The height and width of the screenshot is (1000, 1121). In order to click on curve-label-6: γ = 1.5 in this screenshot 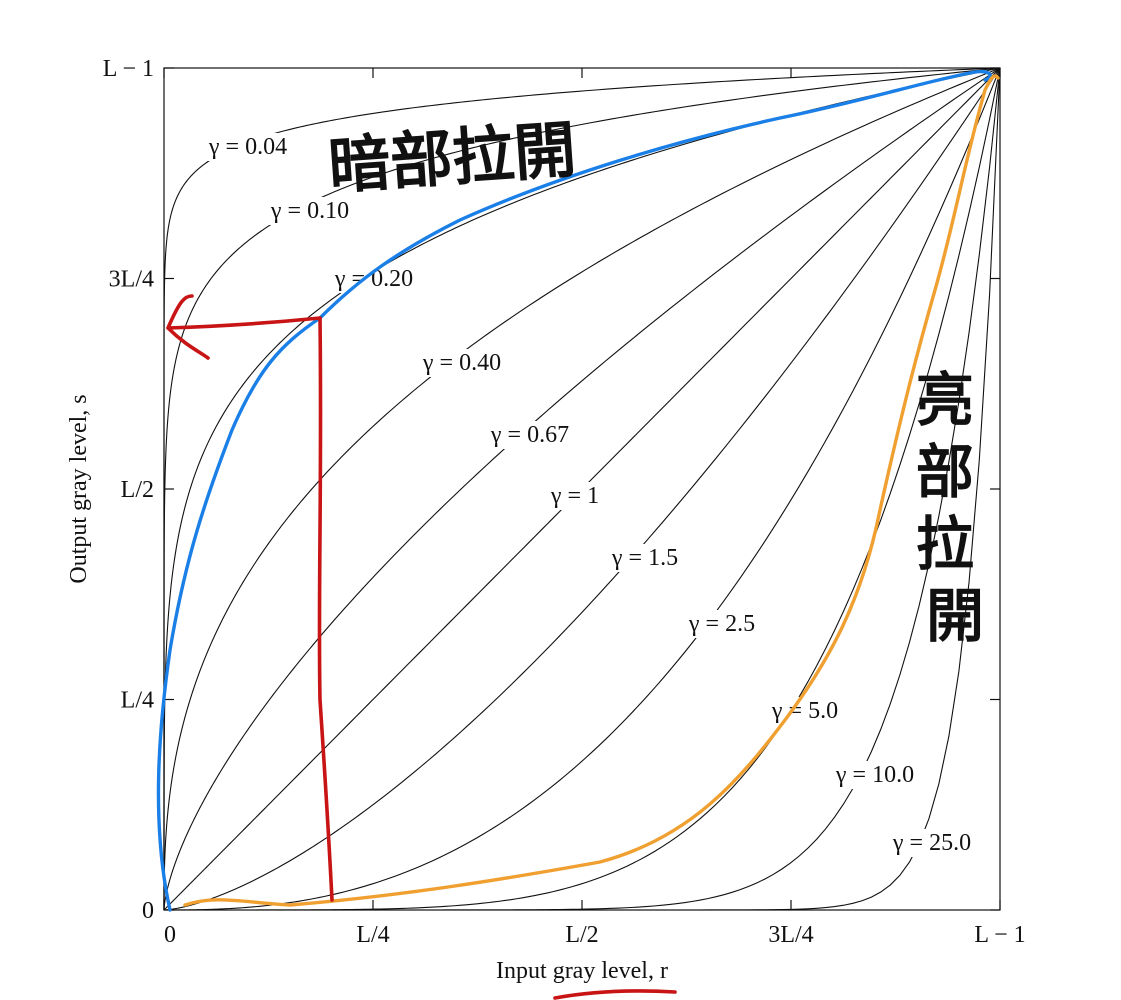, I will do `click(644, 558)`.